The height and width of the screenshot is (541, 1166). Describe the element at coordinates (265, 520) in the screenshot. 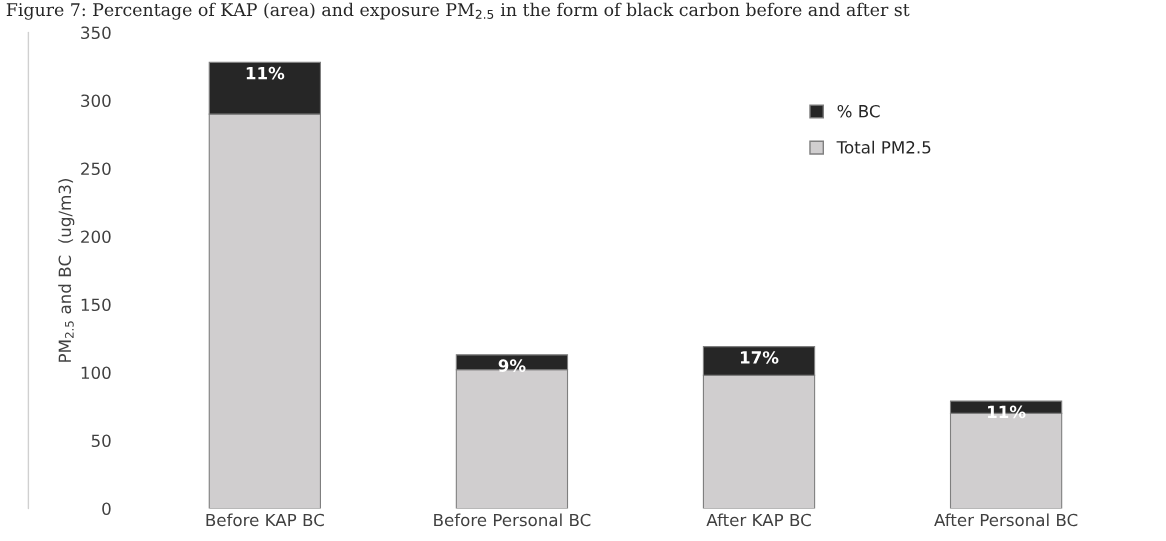

I see `x-tick-label: Before KAP BC` at that location.